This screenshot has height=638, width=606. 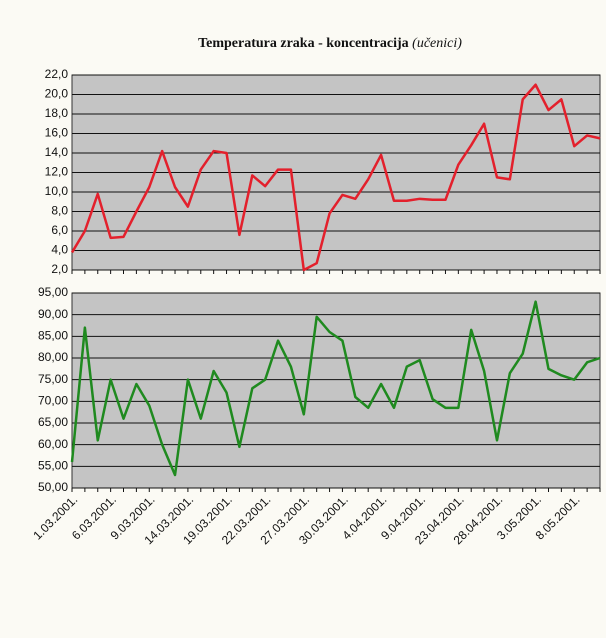 I want to click on y-tick-label: 65,00, so click(x=53, y=422).